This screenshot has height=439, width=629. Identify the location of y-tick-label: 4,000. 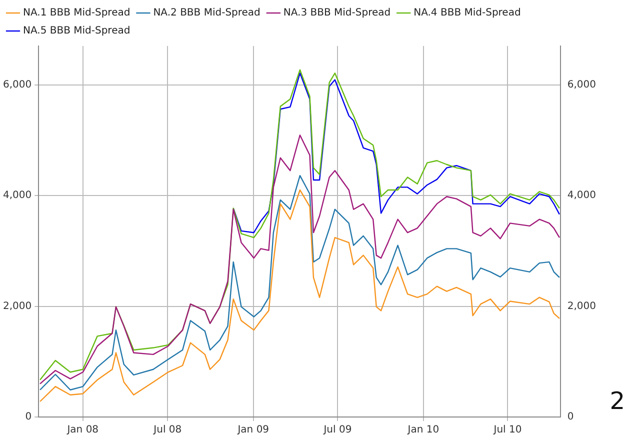
(17, 196).